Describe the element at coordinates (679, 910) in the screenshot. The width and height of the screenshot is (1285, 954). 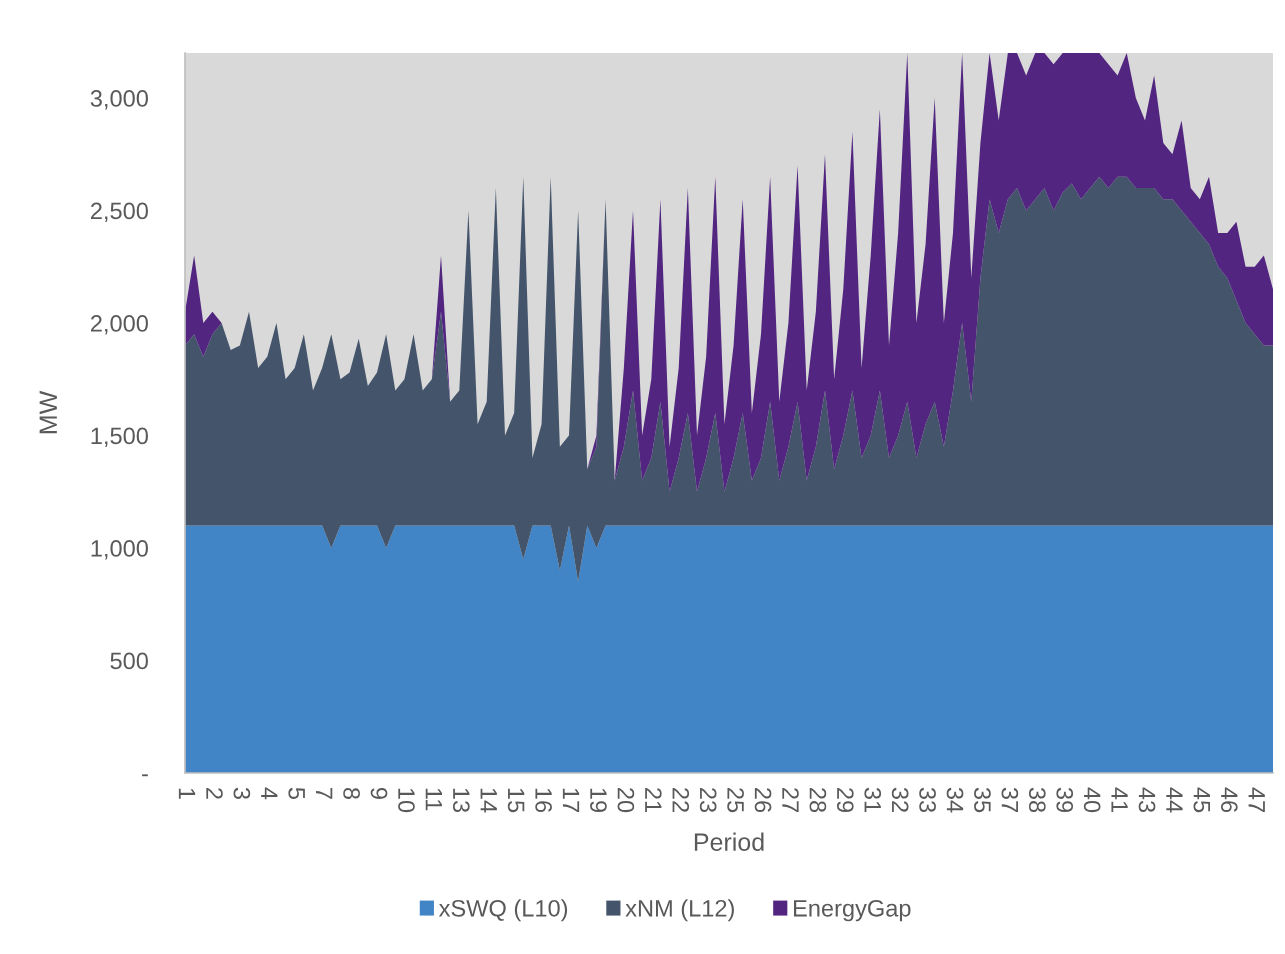
I see `legend-label: xNM (L12)` at that location.